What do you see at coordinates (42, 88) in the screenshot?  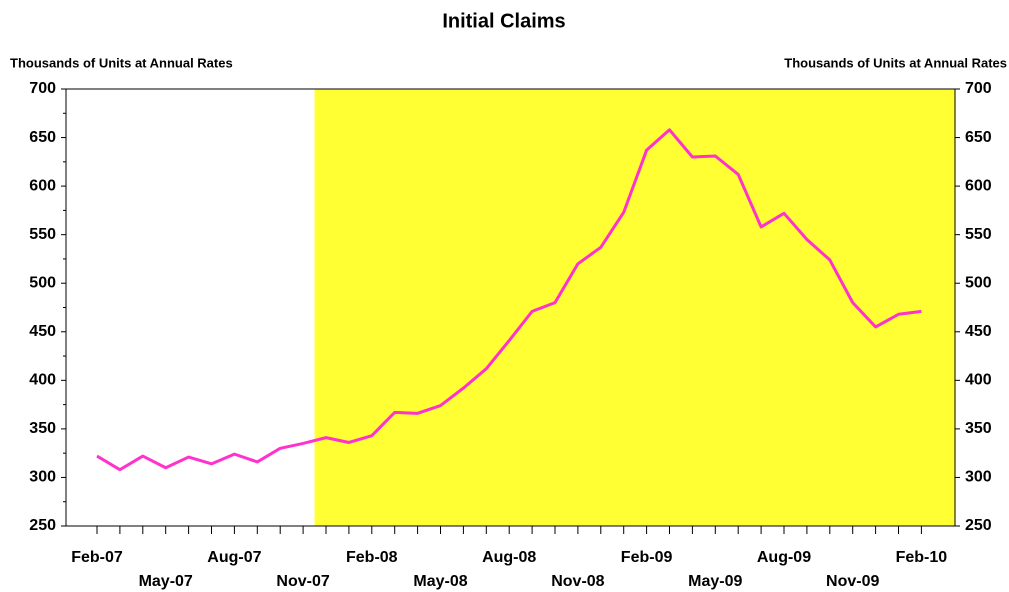 I see `y-tick-label: 700` at bounding box center [42, 88].